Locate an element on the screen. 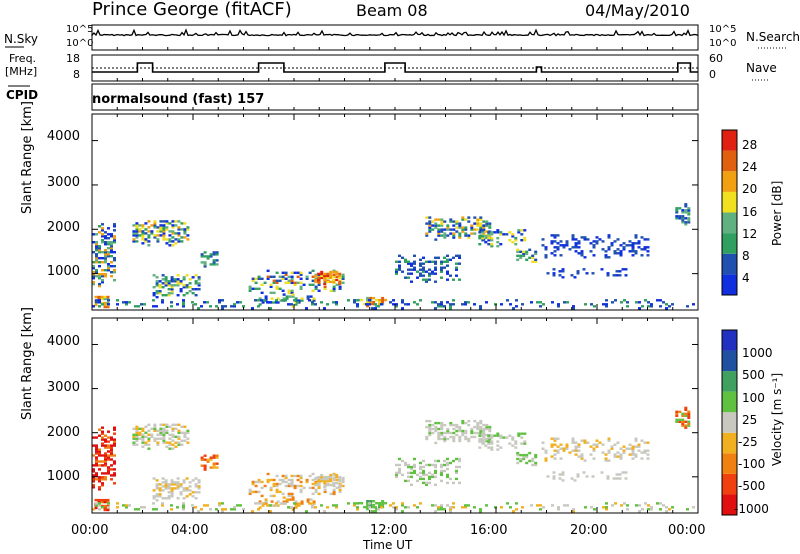  xtick-3: 12:00 is located at coordinates (389, 530).